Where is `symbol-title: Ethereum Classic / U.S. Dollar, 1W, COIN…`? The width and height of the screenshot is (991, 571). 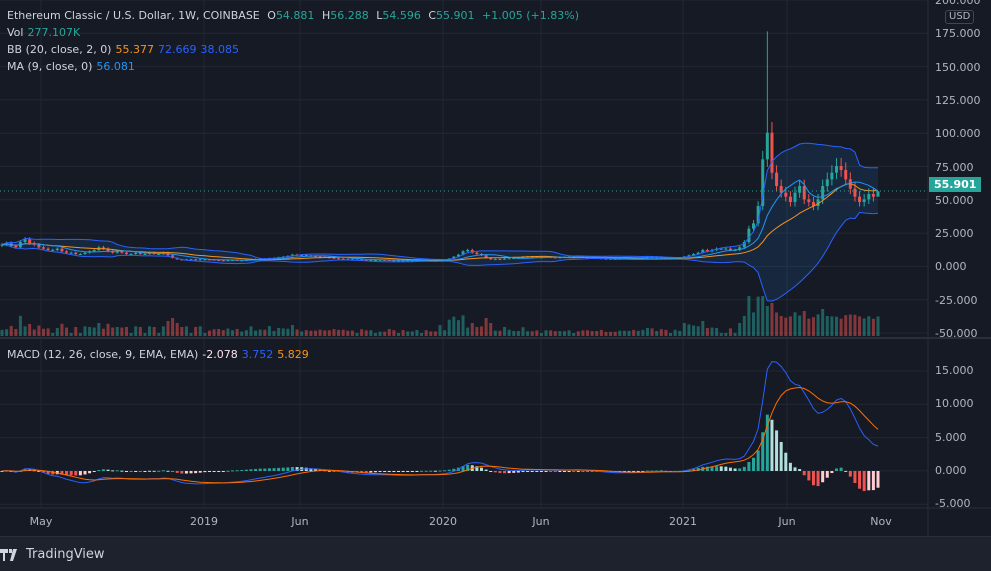 symbol-title: Ethereum Classic / U.S. Dollar, 1W, COIN… is located at coordinates (133, 15).